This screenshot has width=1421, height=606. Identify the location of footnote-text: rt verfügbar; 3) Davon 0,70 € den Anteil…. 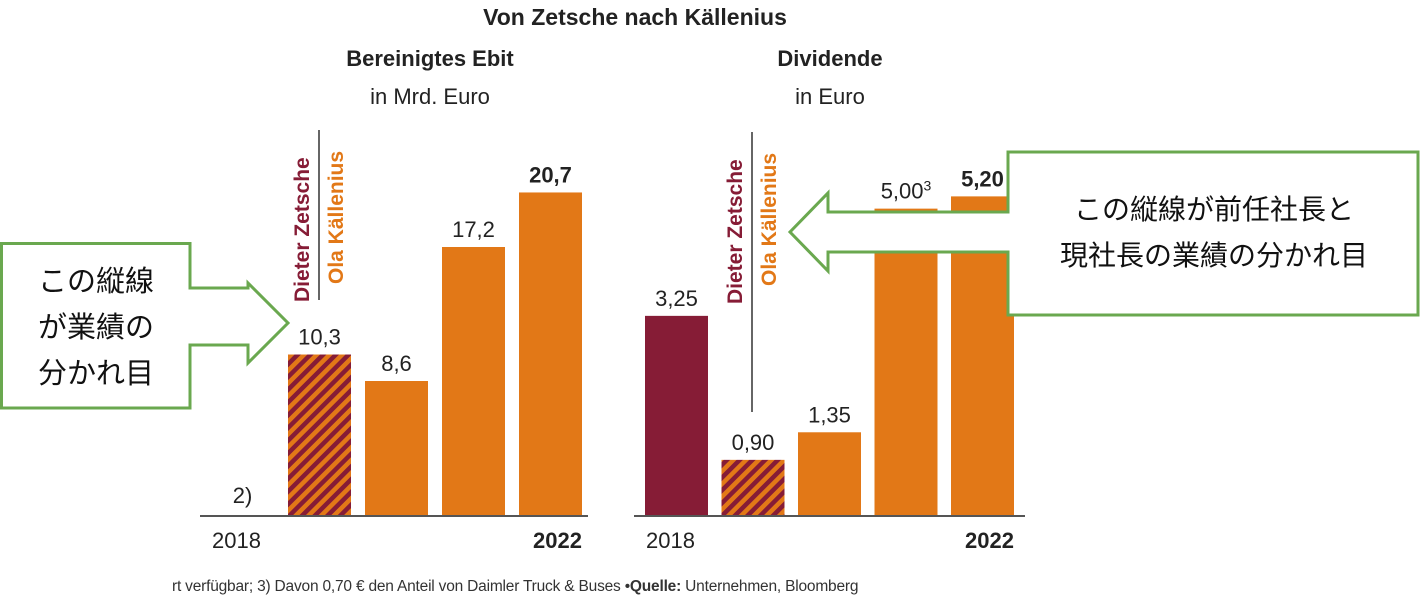
(401, 586).